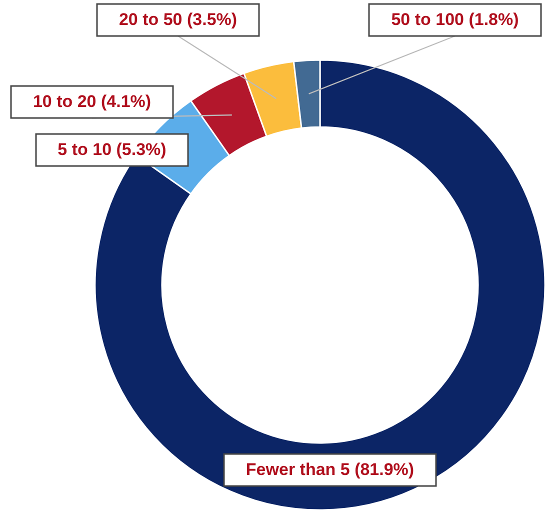 The height and width of the screenshot is (516, 546). What do you see at coordinates (92, 101) in the screenshot?
I see `slice-label: 10 to 20 (4.1%)` at bounding box center [92, 101].